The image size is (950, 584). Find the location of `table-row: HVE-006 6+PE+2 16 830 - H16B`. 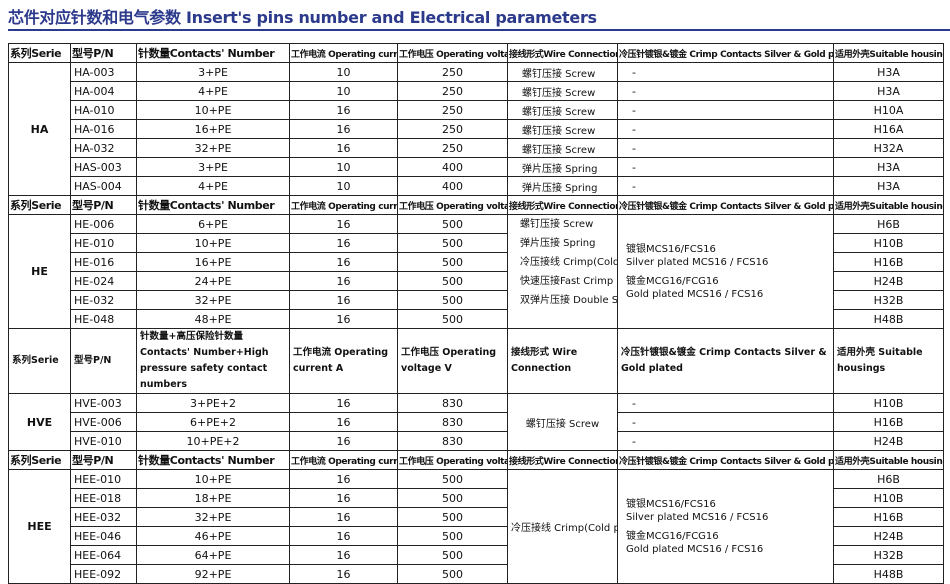

table-row: HVE-006 6+PE+2 16 830 - H16B is located at coordinates (476, 422).